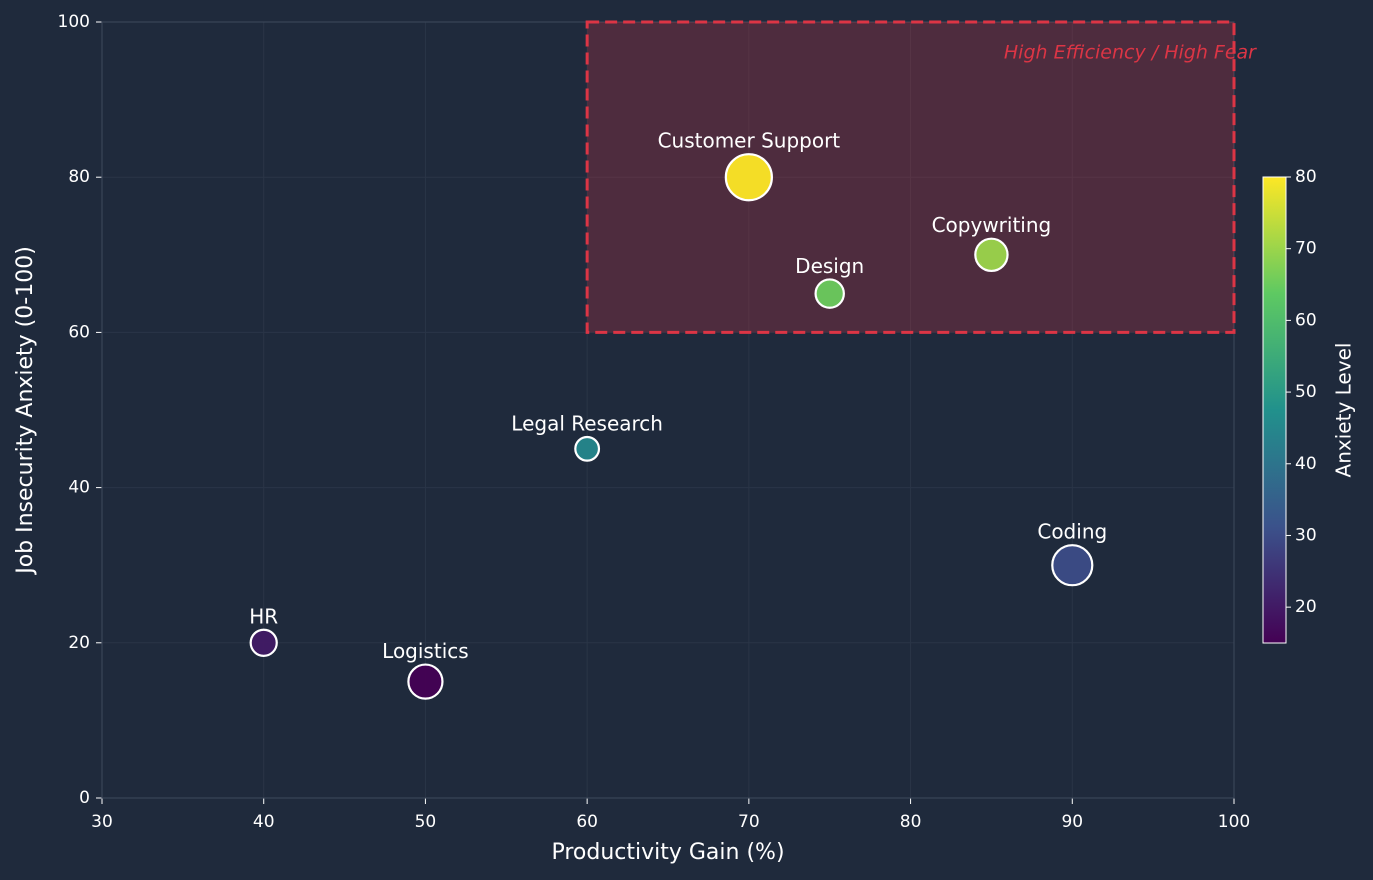  What do you see at coordinates (1072, 532) in the screenshot?
I see `bubble-label: Coding` at bounding box center [1072, 532].